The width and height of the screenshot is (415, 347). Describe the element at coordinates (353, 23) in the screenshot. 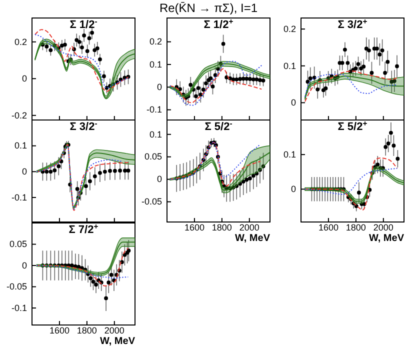

I see `chart-title: Σ 3/2$^{+}$` at that location.